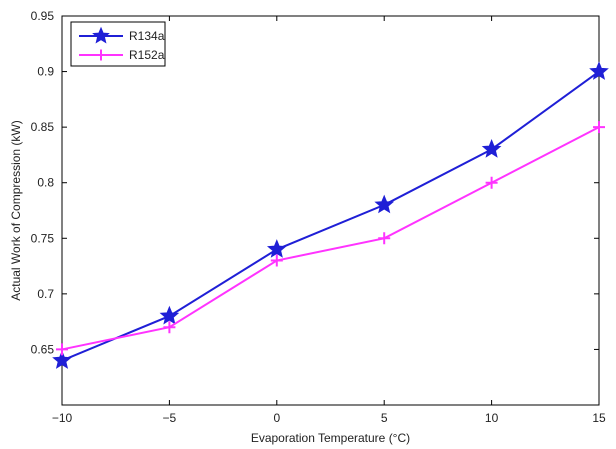 The height and width of the screenshot is (449, 616). Describe the element at coordinates (62, 418) in the screenshot. I see `x-tick-label: −10` at that location.